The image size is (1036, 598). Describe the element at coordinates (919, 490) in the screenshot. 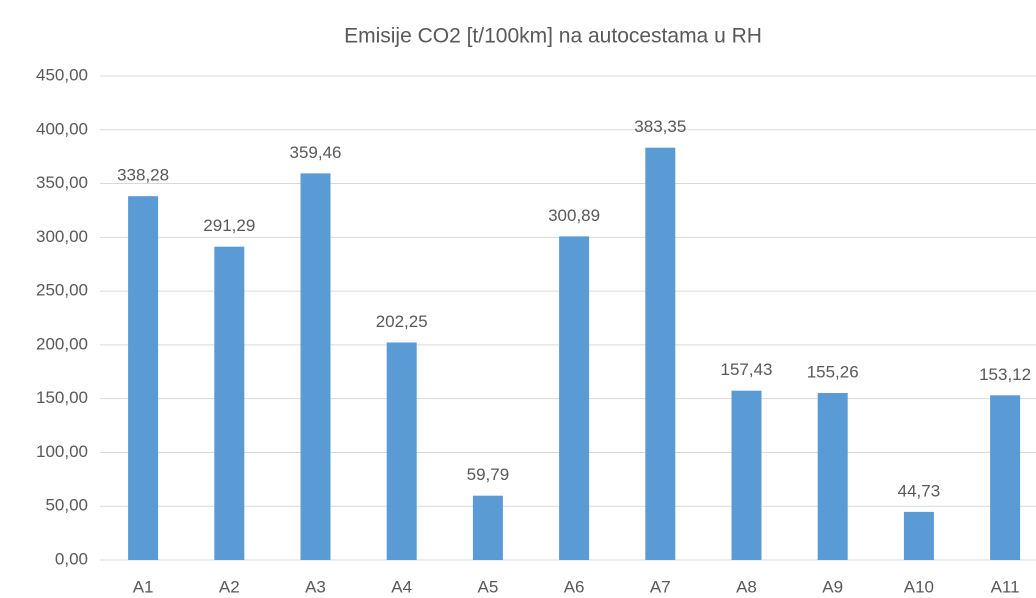

I see `value-label: 44,73` at that location.